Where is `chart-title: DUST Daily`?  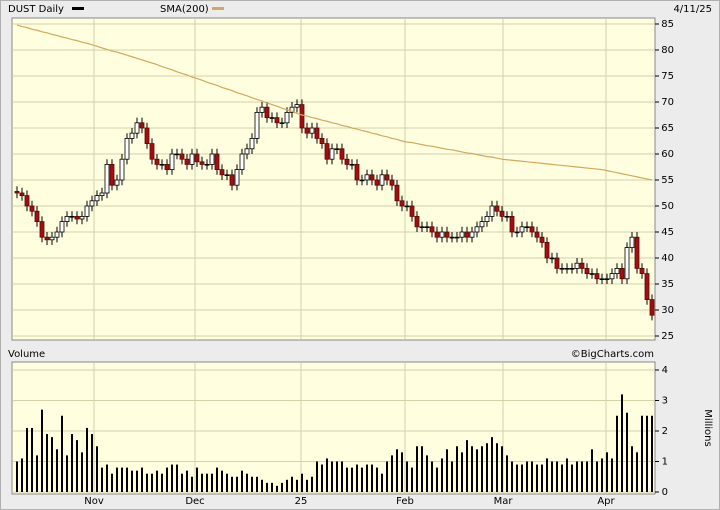 chart-title: DUST Daily is located at coordinates (36, 9).